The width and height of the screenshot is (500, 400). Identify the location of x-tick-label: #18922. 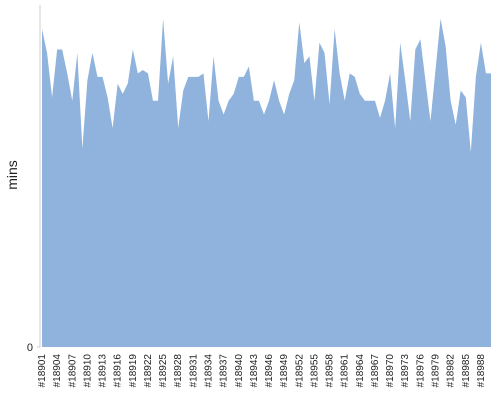
(148, 371).